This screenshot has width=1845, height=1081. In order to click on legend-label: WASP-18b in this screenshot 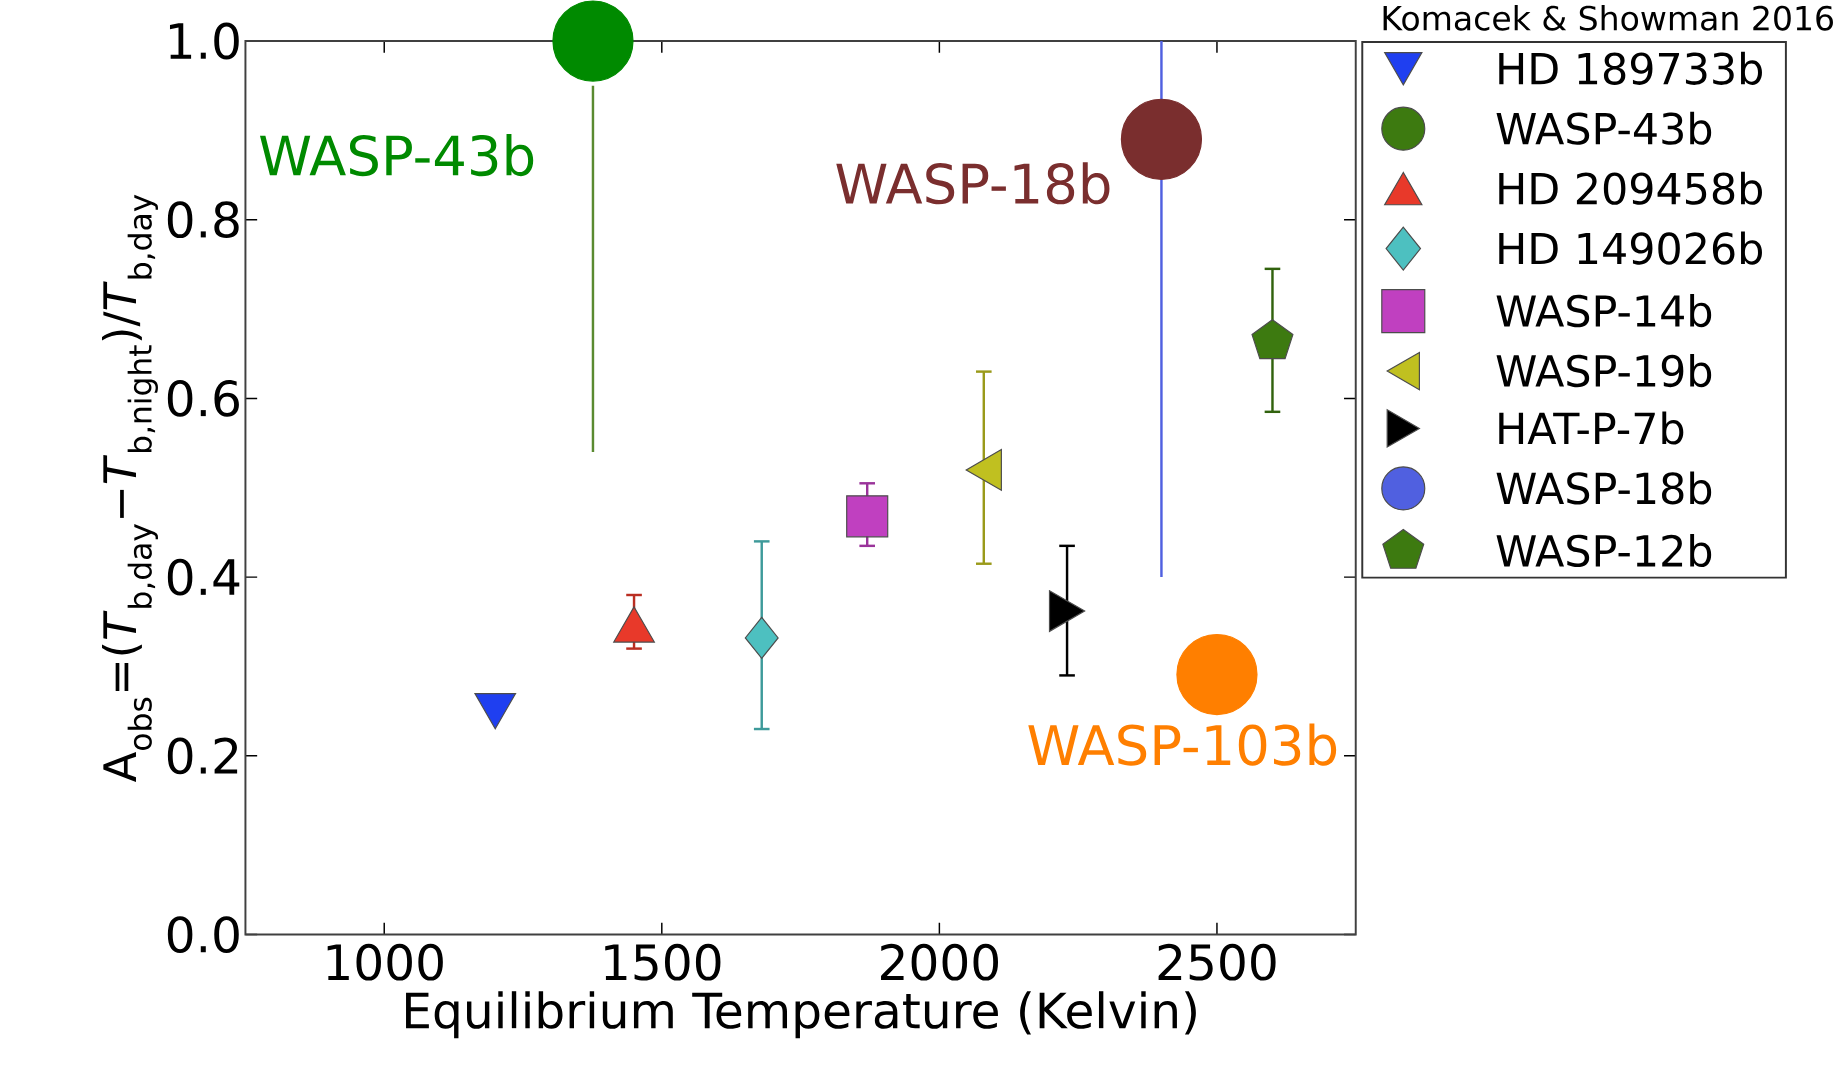, I will do `click(1604, 488)`.